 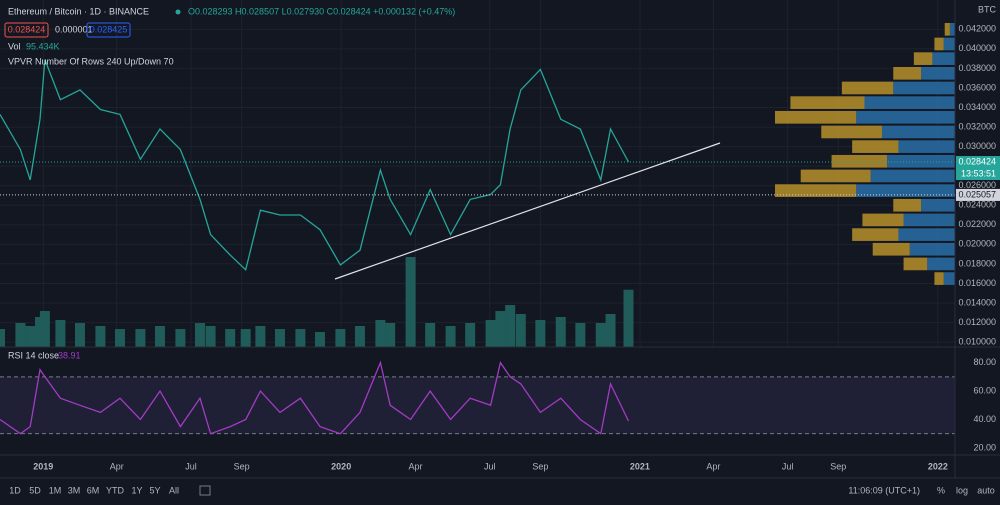 What do you see at coordinates (78, 11) in the screenshot?
I see `symbol-title: Ethereum / Bitcoin · 1D · BINANCE` at bounding box center [78, 11].